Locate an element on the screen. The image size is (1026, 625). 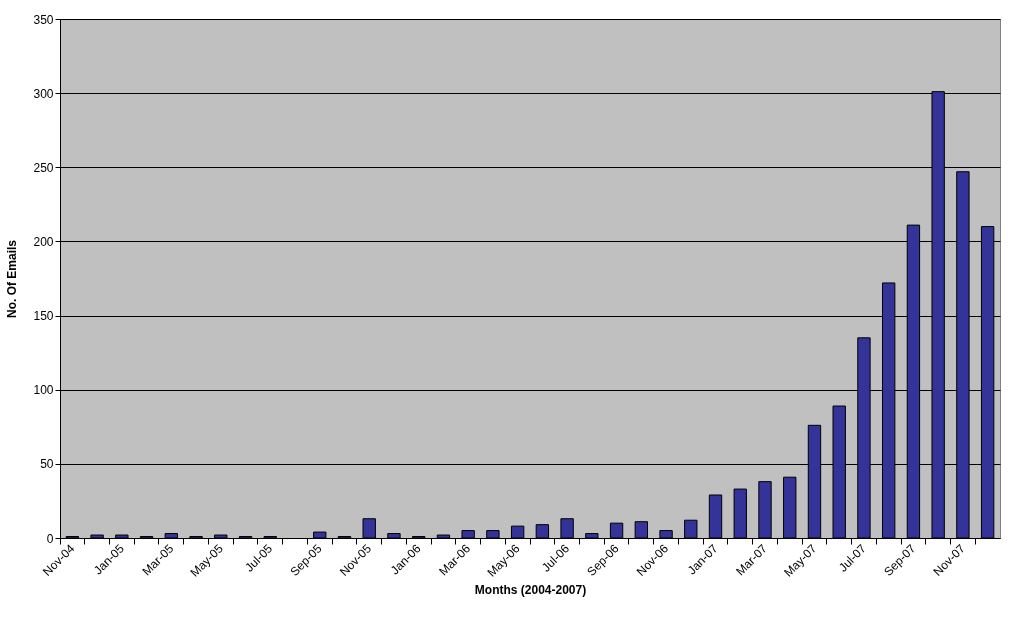
x-axis-title: Months (2004-2007) is located at coordinates (530, 590).